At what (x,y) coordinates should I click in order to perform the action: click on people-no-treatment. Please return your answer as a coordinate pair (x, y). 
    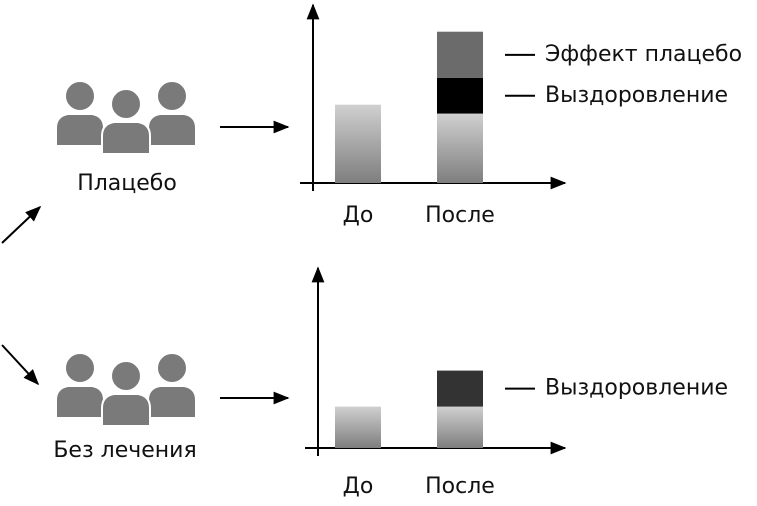
    Looking at the image, I should click on (126, 389).